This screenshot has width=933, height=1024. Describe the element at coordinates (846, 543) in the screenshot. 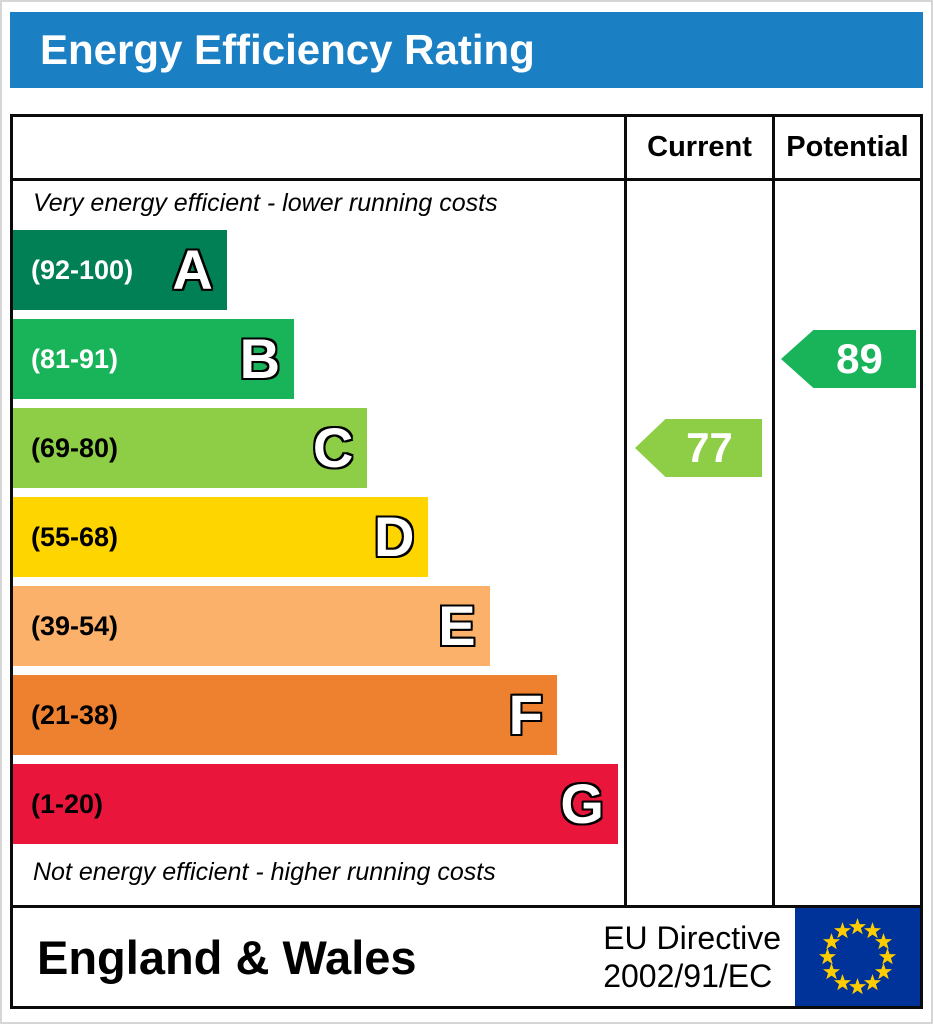

I see `potential-rating-column: 89` at that location.